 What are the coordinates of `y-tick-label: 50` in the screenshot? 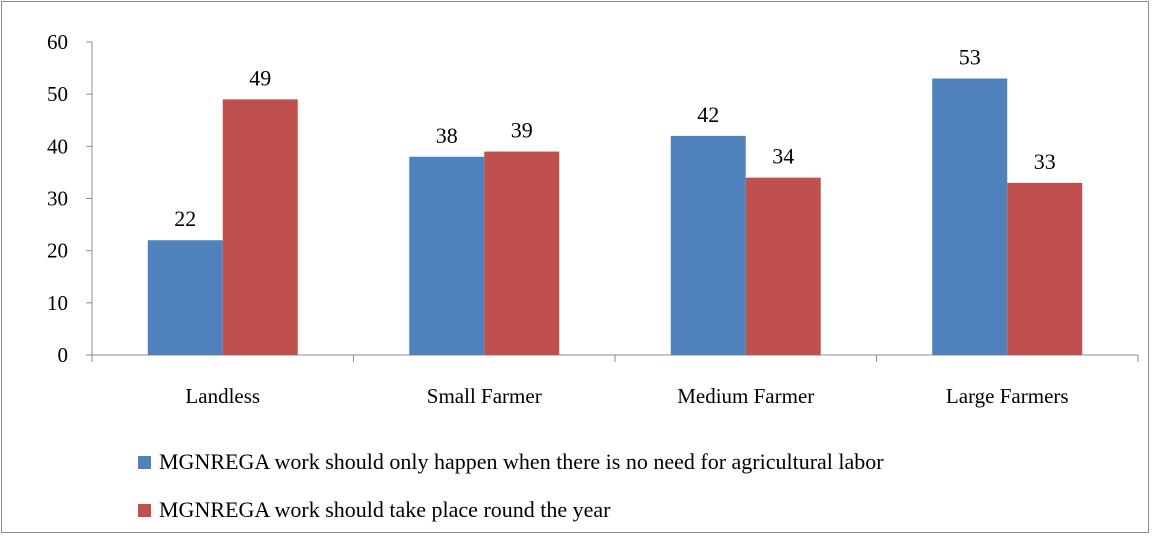 It's located at (57, 94).